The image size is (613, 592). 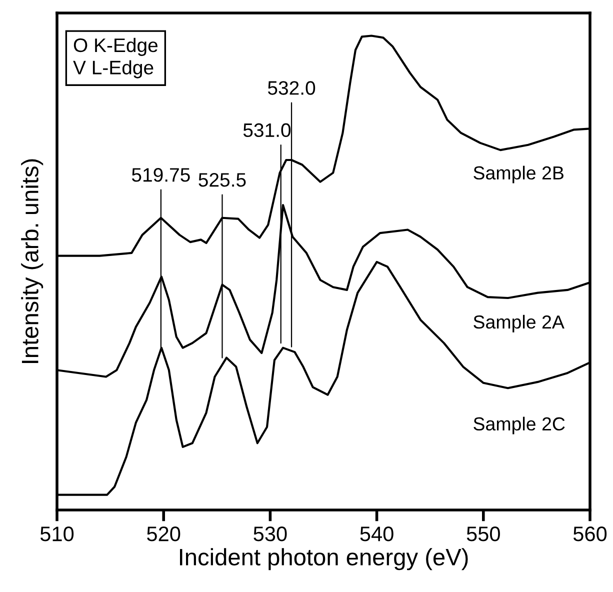 I want to click on annotation: 532.0, so click(x=292, y=88).